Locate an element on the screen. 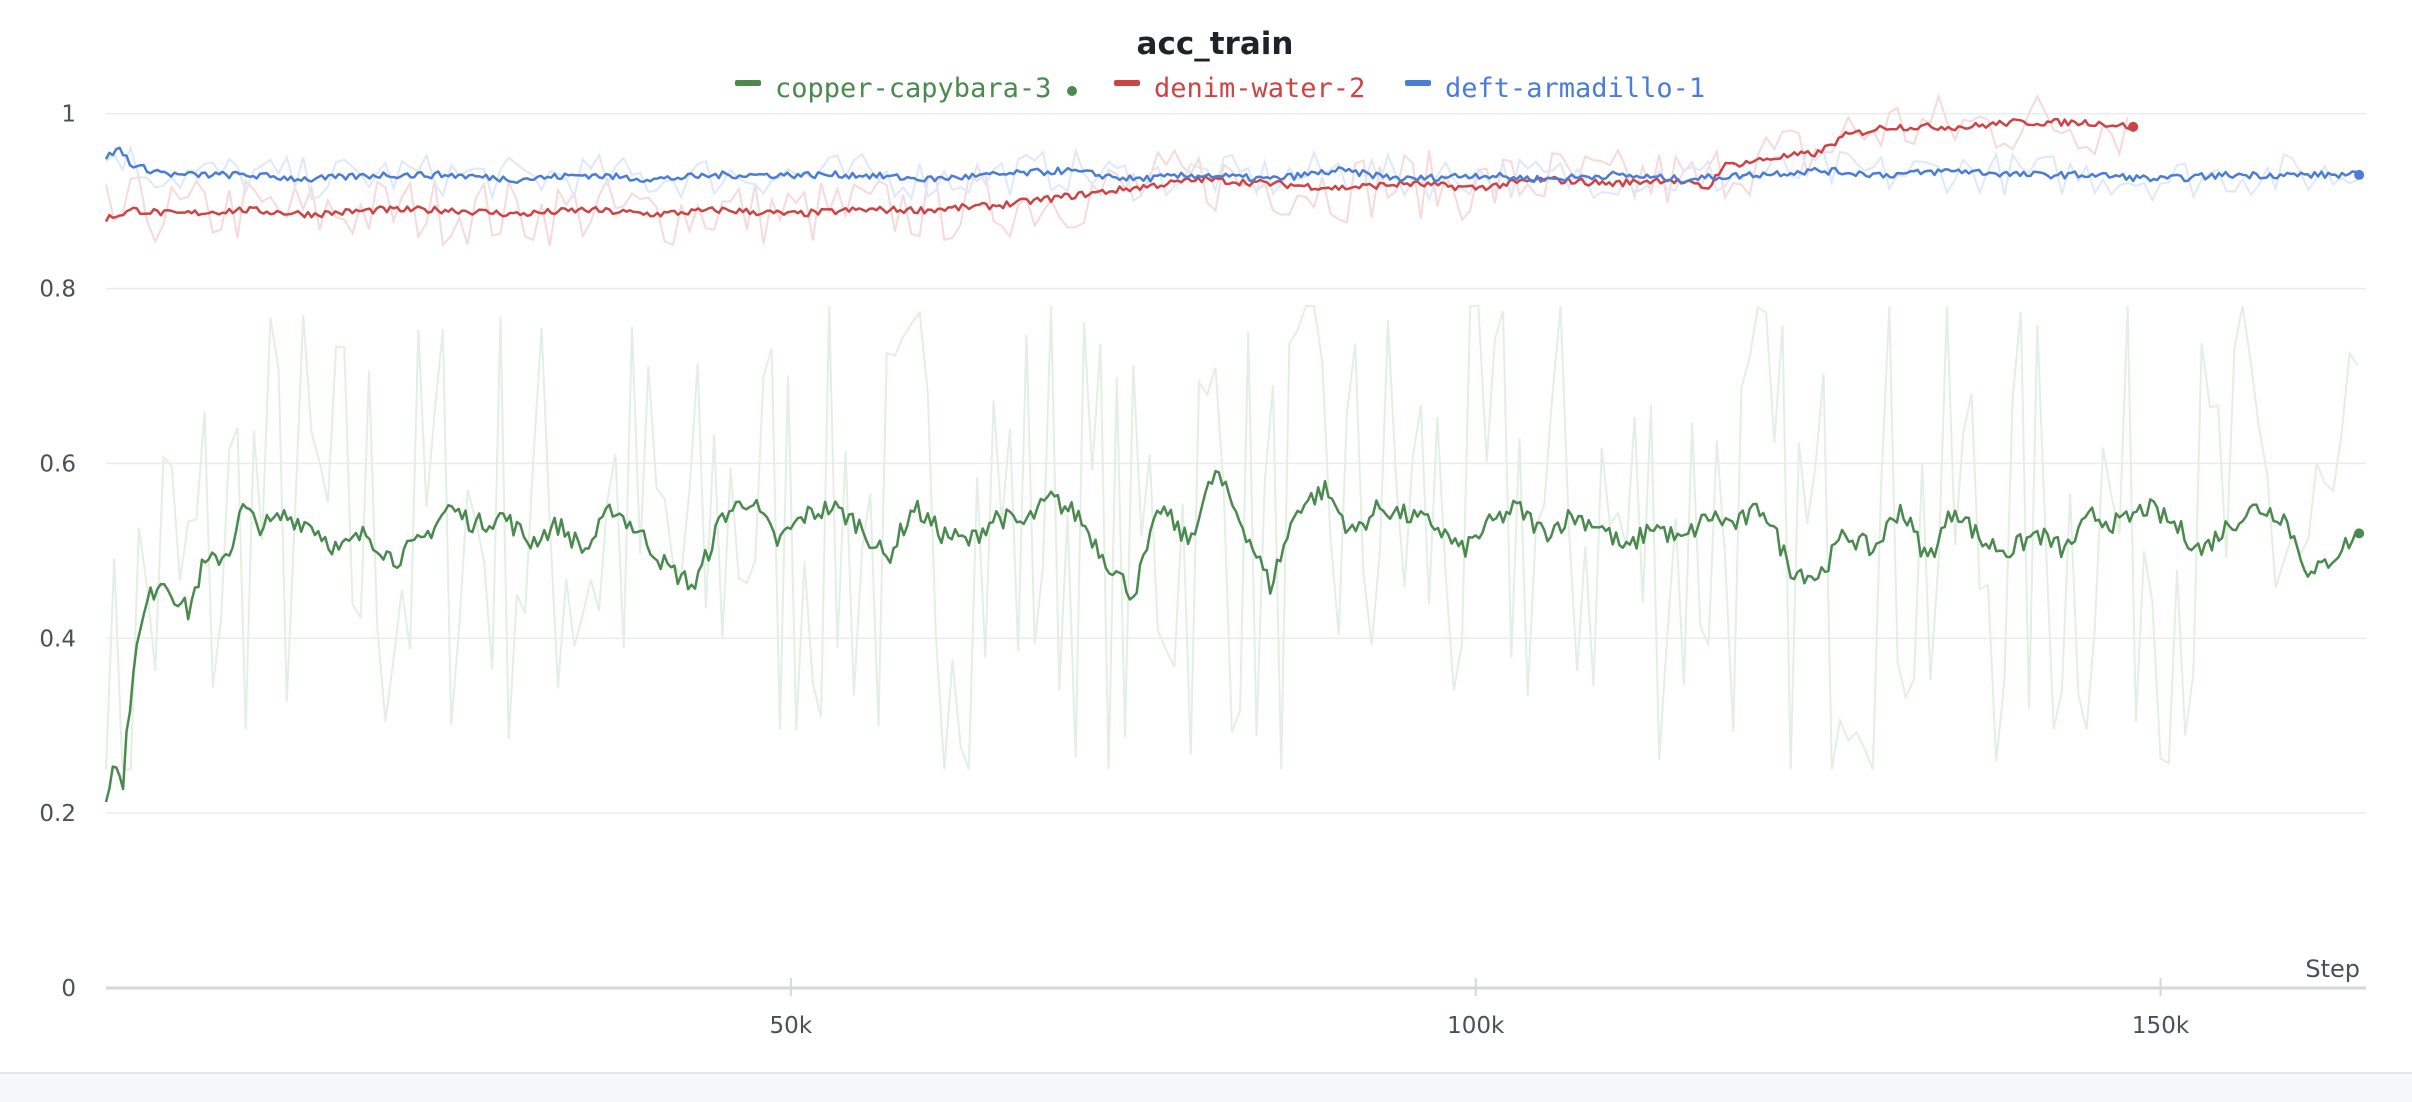 This screenshot has height=1102, width=2412. legend-item: denim-water-2 is located at coordinates (1239, 88).